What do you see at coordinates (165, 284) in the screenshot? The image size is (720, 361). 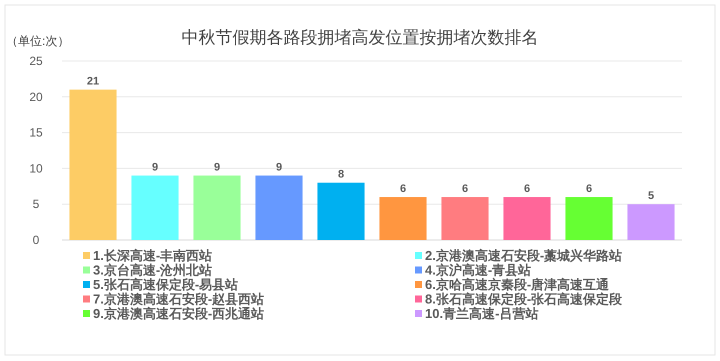 I see `legend-label: 5.张石高速保定段-易县站` at bounding box center [165, 284].